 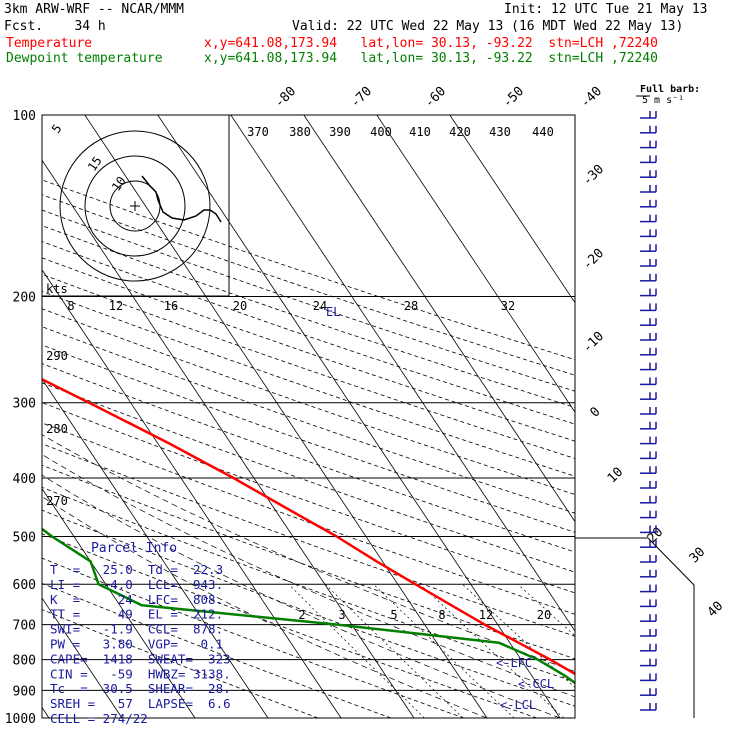 I want to click on barb-scale-units: 5 m s⁻¹, so click(x=663, y=100).